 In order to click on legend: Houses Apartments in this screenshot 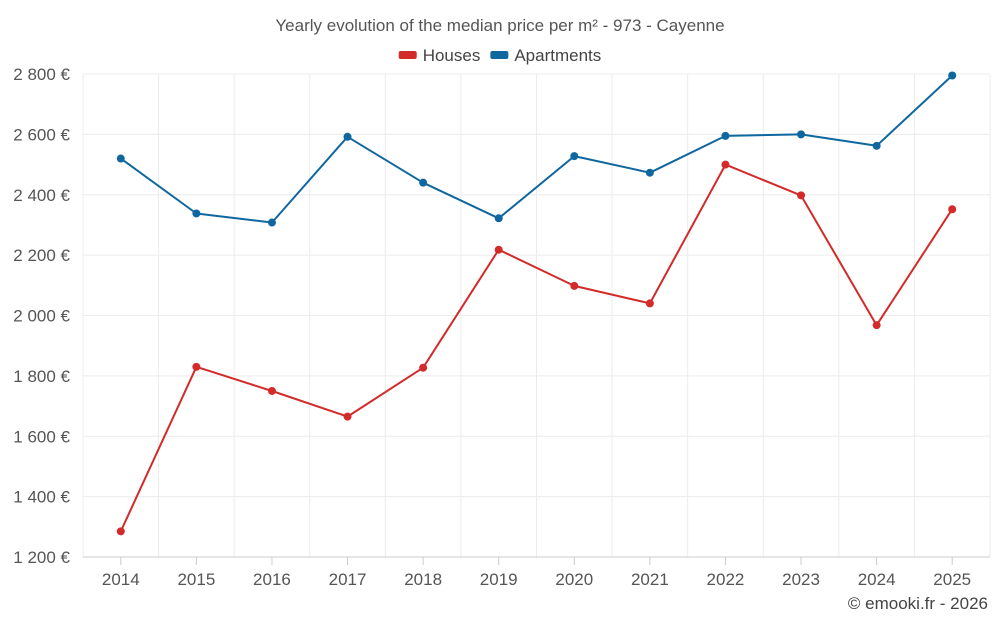, I will do `click(499, 55)`.